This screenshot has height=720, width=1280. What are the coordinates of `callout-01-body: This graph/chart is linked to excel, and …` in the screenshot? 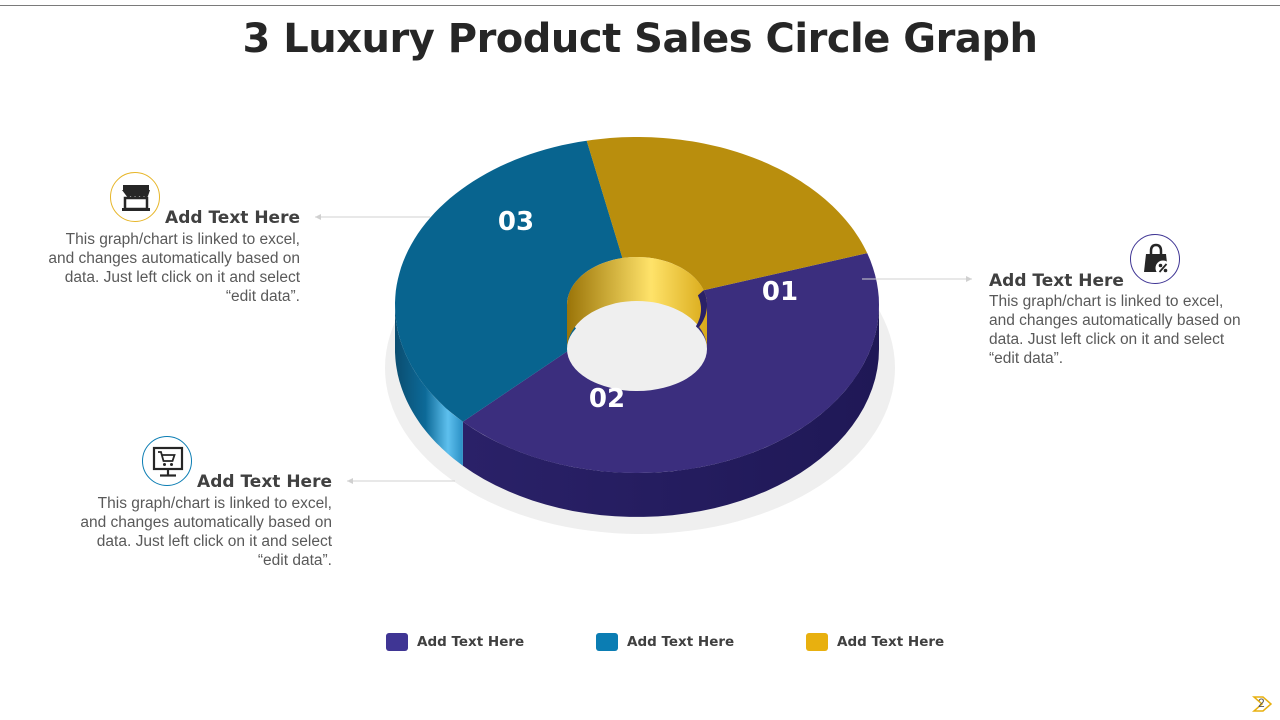 It's located at (1115, 330).